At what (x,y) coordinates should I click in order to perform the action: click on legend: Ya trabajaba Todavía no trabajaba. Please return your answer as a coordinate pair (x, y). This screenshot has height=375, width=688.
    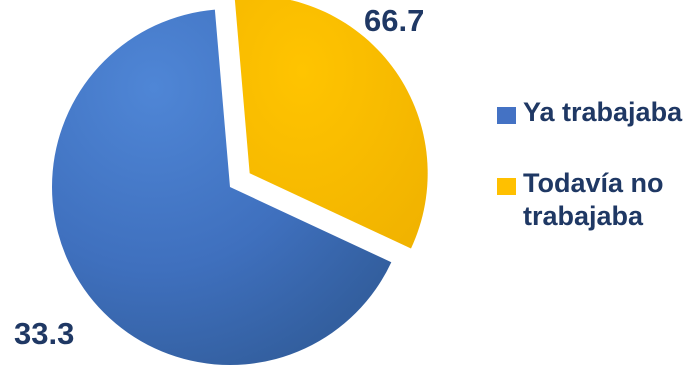
    Looking at the image, I should click on (590, 164).